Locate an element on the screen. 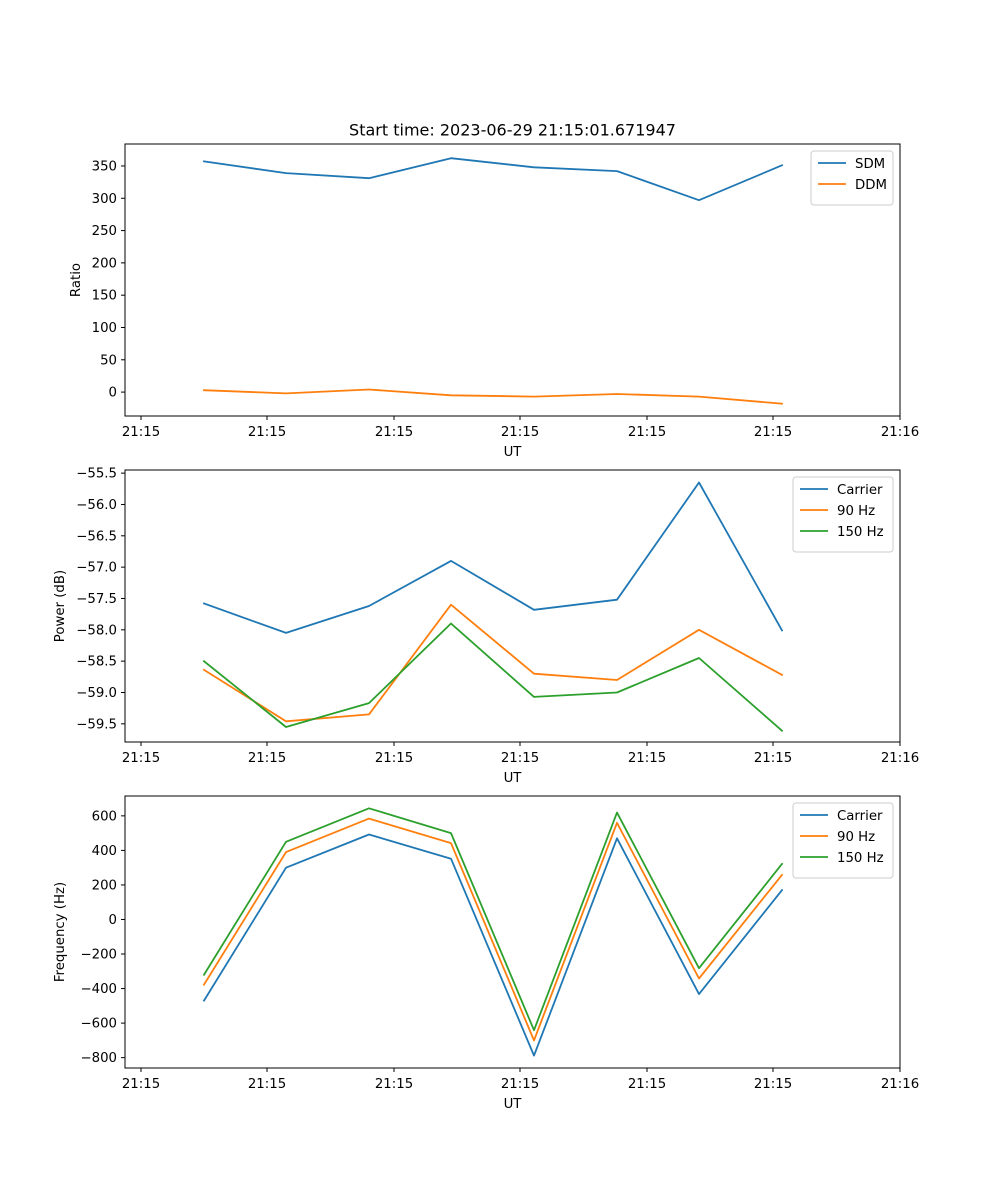 This screenshot has width=1000, height=1200. y-tick-label: 300 is located at coordinates (104, 199).